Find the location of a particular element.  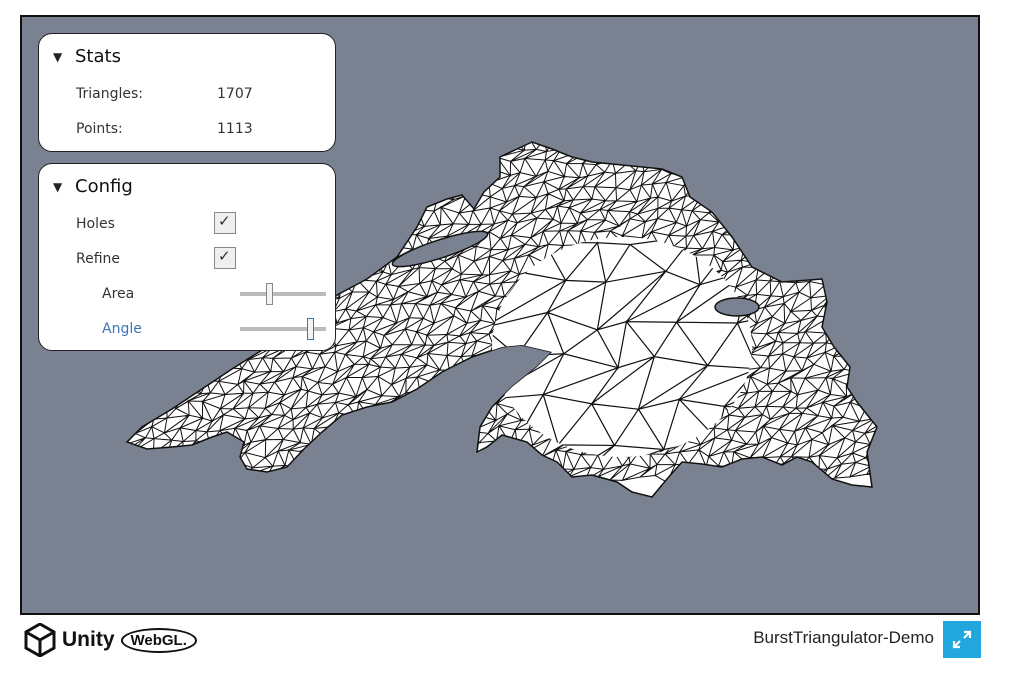

config-header: ▼ Config is located at coordinates (93, 186).